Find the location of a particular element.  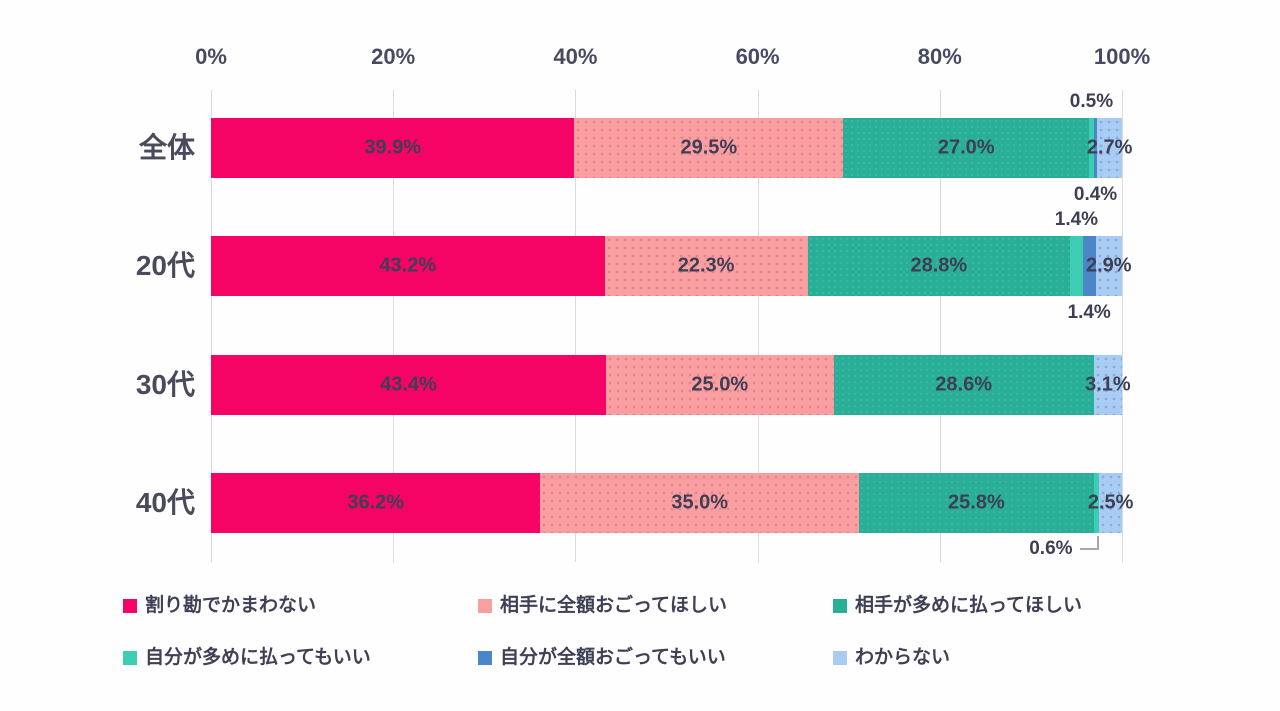

bar-segment: 27.0% is located at coordinates (966, 148).